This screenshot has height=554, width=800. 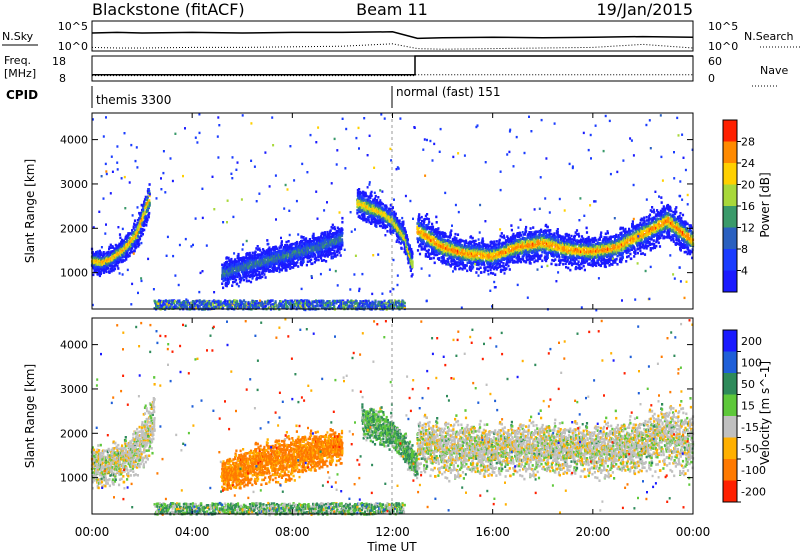 What do you see at coordinates (723, 26) in the screenshot?
I see `nsearch-tick-high: 10^5` at bounding box center [723, 26].